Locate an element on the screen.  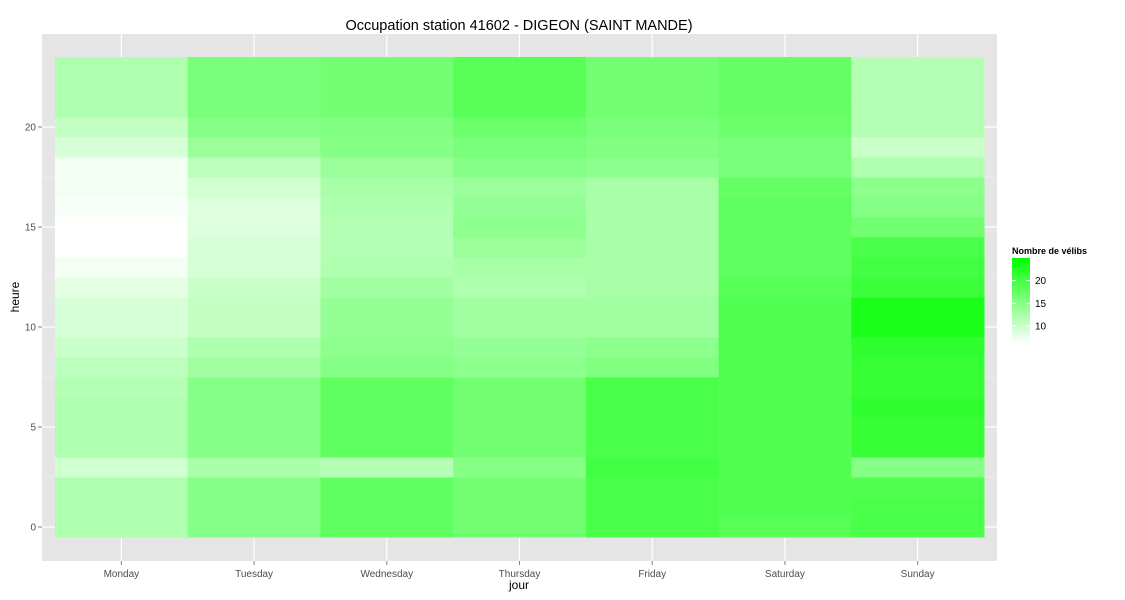
y-tick-label: 20 is located at coordinates (31, 128).